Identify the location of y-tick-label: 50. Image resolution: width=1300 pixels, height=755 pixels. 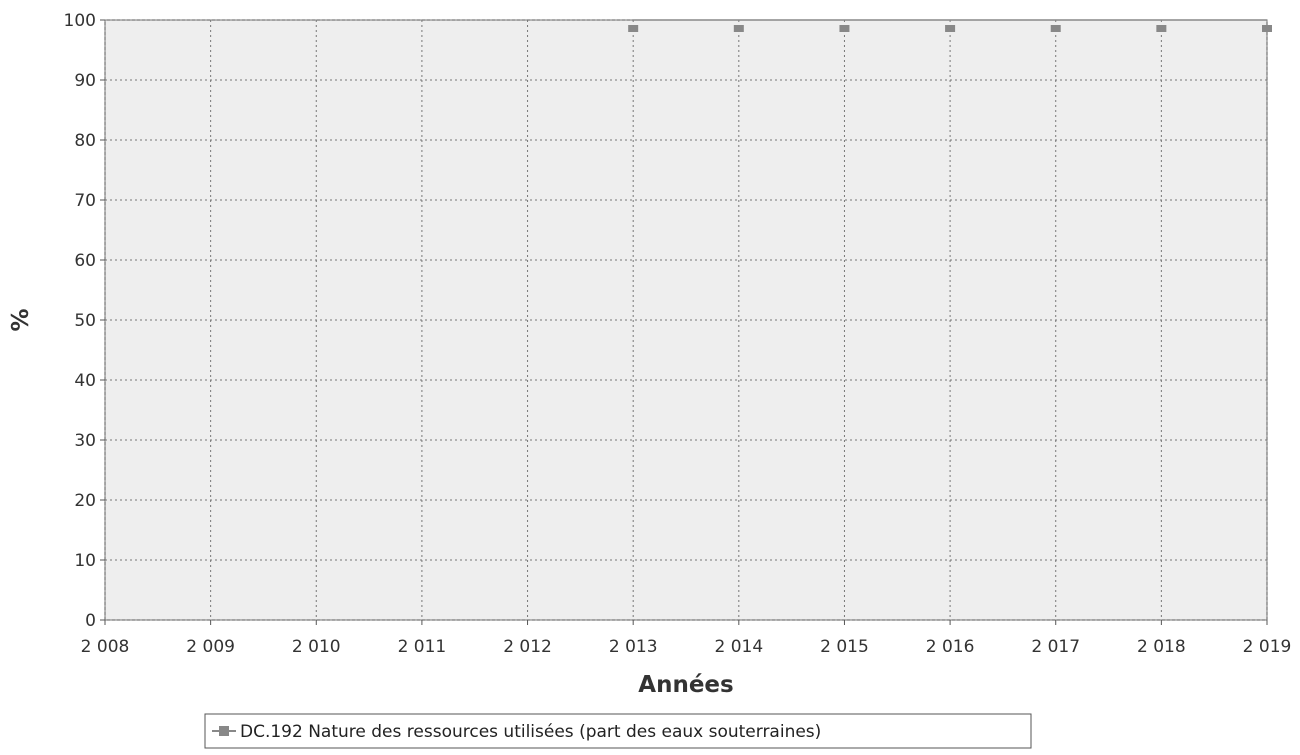
(85, 321).